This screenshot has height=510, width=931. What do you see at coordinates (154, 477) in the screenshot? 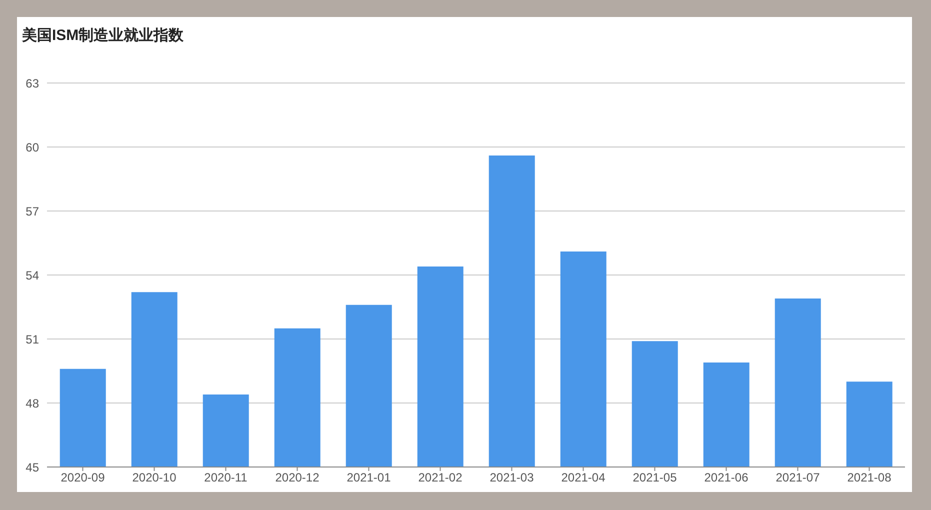
I see `x-tick-label: 2020-10` at bounding box center [154, 477].